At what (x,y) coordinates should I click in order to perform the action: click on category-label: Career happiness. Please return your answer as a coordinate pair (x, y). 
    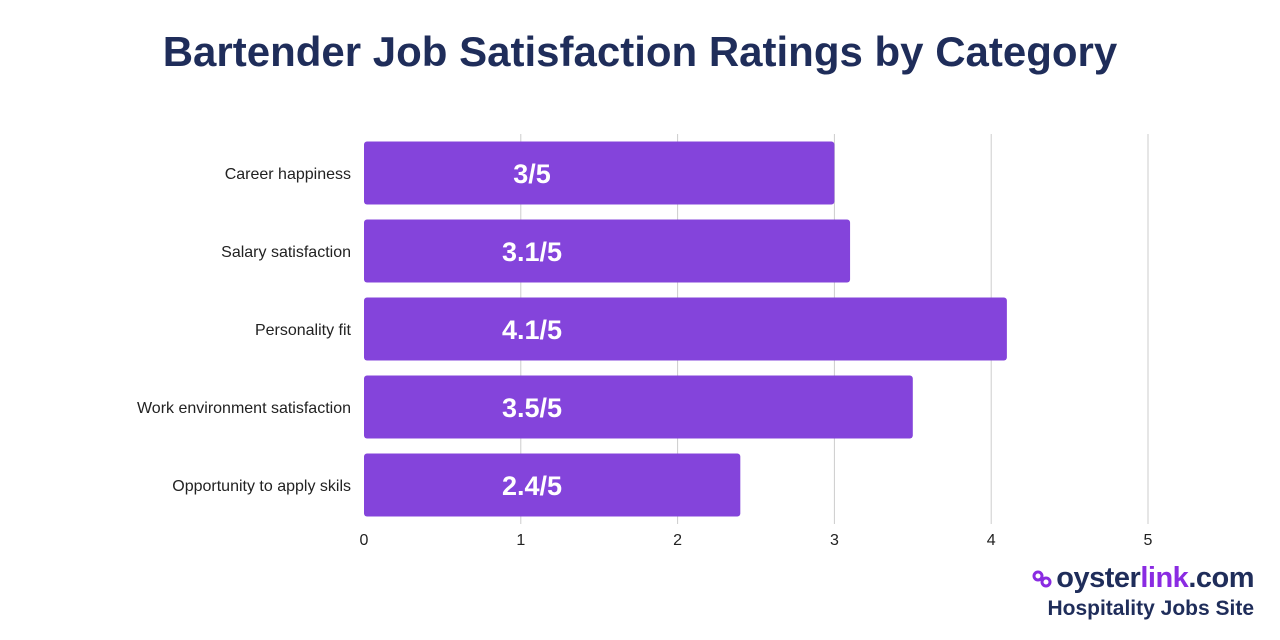
    Looking at the image, I should click on (288, 174).